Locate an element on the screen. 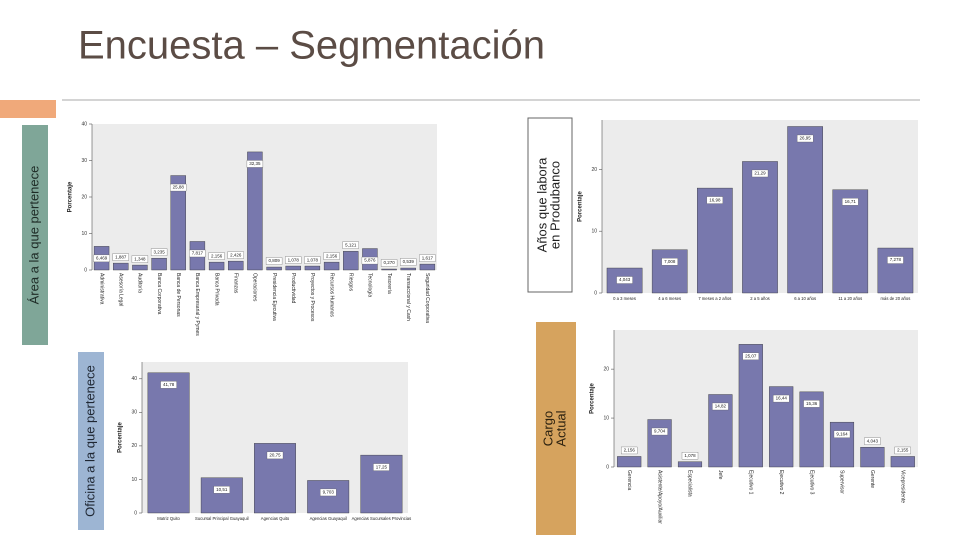 This screenshot has height=540, width=960. x-tick-label: Transaccional y Cash is located at coordinates (408, 297).